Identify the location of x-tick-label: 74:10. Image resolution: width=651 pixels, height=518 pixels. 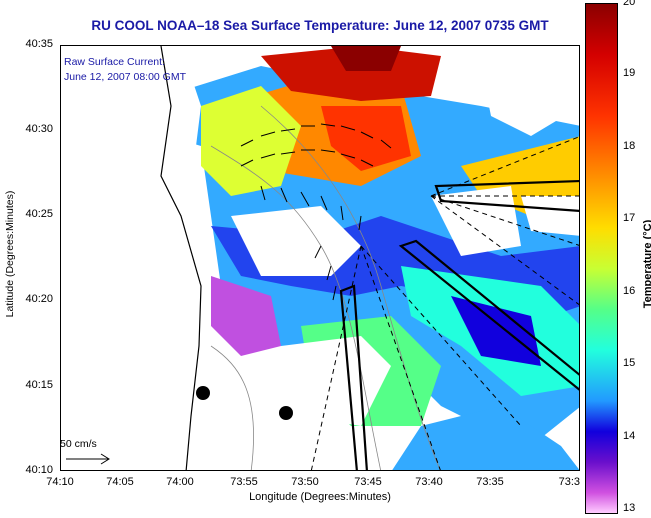
(60, 482).